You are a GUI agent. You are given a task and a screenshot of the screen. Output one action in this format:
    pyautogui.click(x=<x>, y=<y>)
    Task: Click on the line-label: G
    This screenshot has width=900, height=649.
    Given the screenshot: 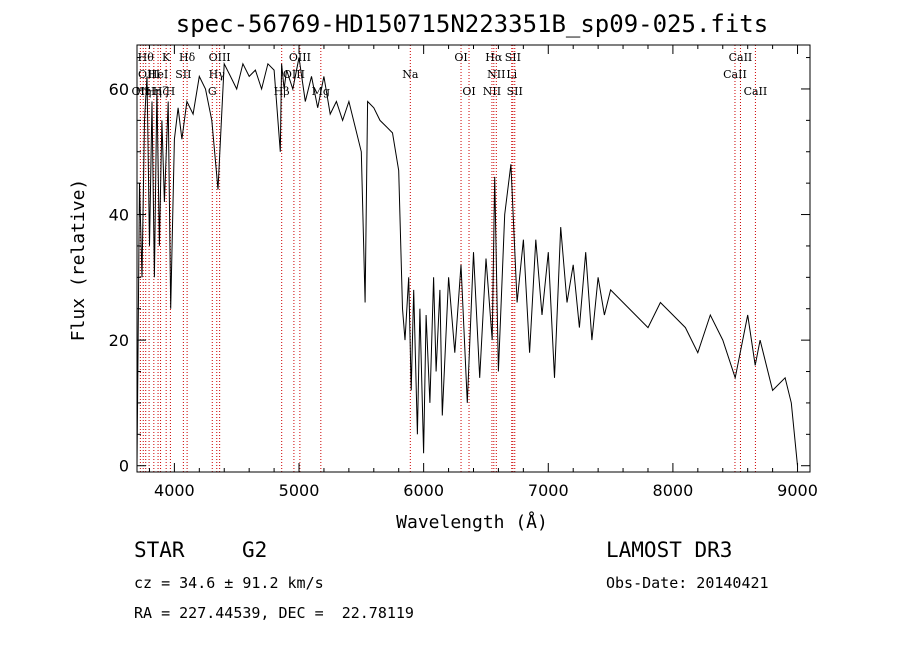 What is the action you would take?
    pyautogui.click(x=212, y=91)
    